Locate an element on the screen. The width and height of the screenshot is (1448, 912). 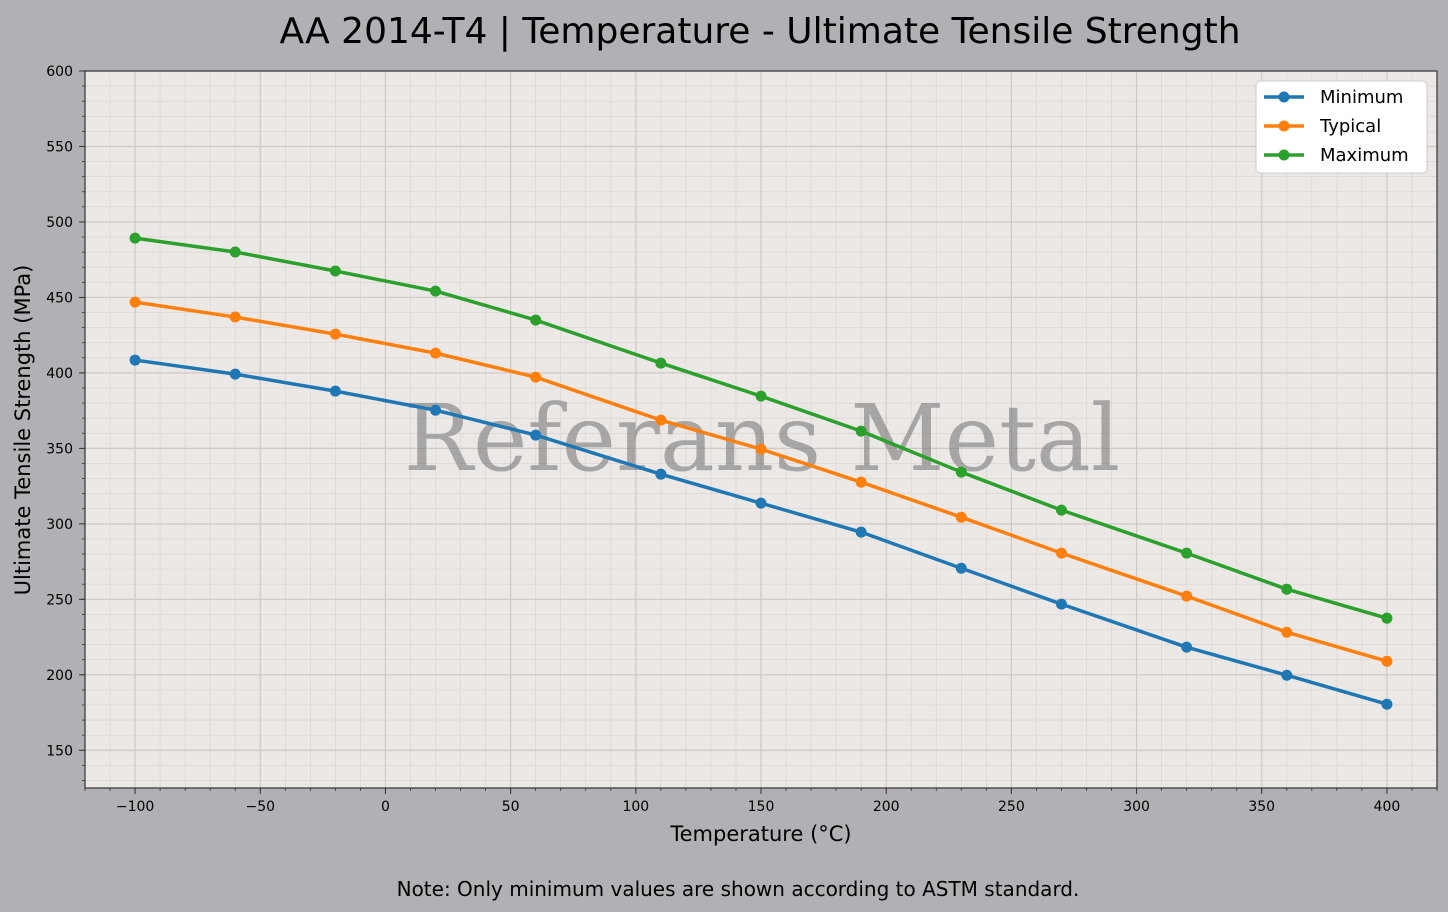
x-tick-label: 300 is located at coordinates (1136, 807).